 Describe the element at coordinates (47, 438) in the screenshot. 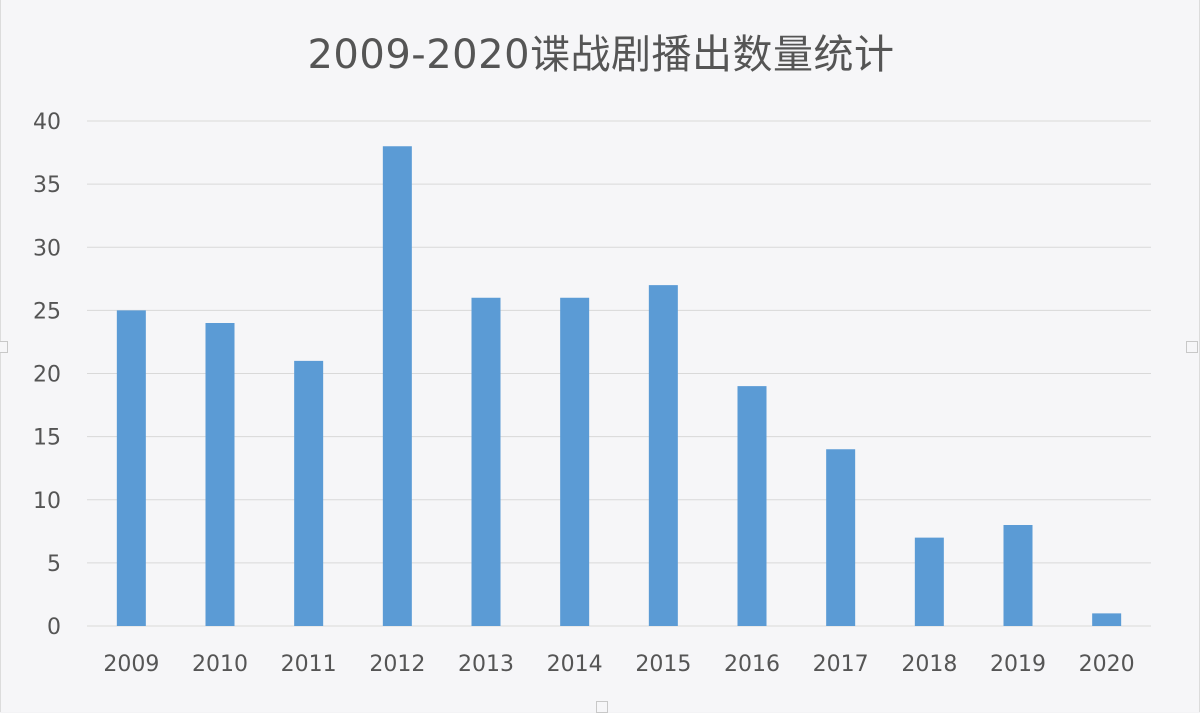

I see `y-tick-label: 15` at that location.